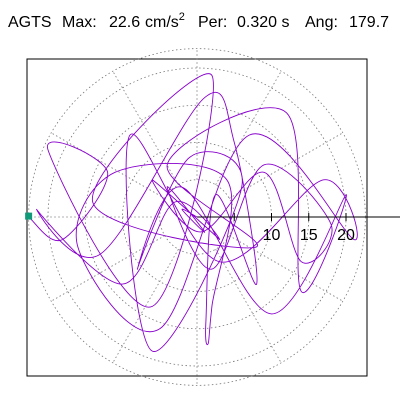 This screenshot has width=400, height=400. What do you see at coordinates (346, 235) in the screenshot?
I see `radial-tick-label-20: 20` at bounding box center [346, 235].